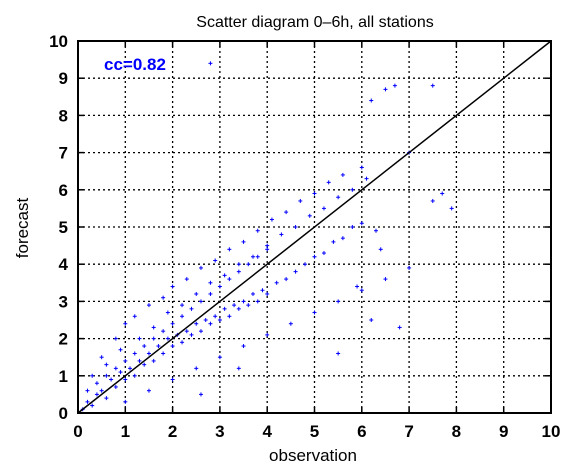  Describe the element at coordinates (456, 431) in the screenshot. I see `x-tick-label: 8` at that location.